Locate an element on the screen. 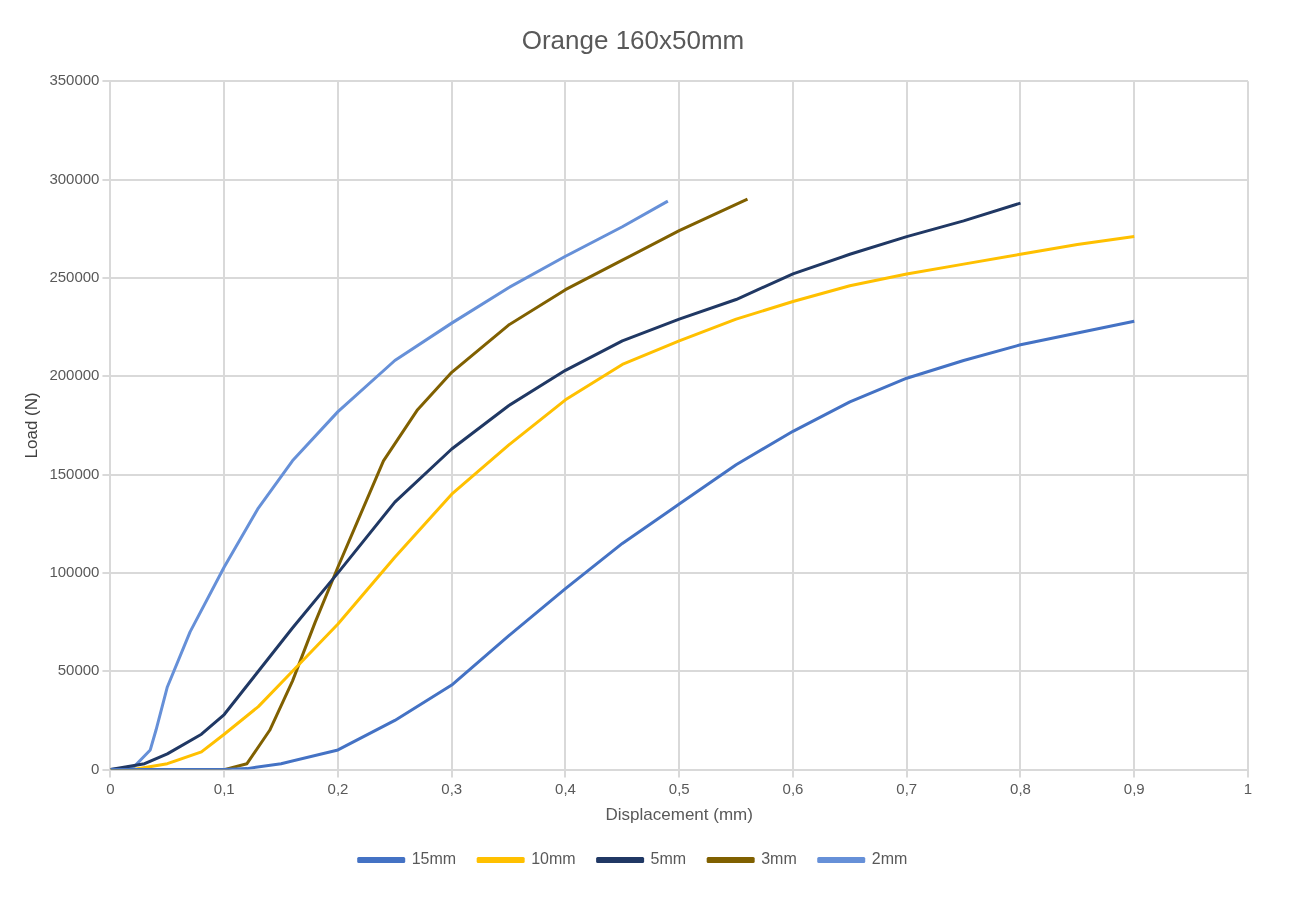 This screenshot has width=1293, height=905. y-axis-title: Load (N) is located at coordinates (31, 425).